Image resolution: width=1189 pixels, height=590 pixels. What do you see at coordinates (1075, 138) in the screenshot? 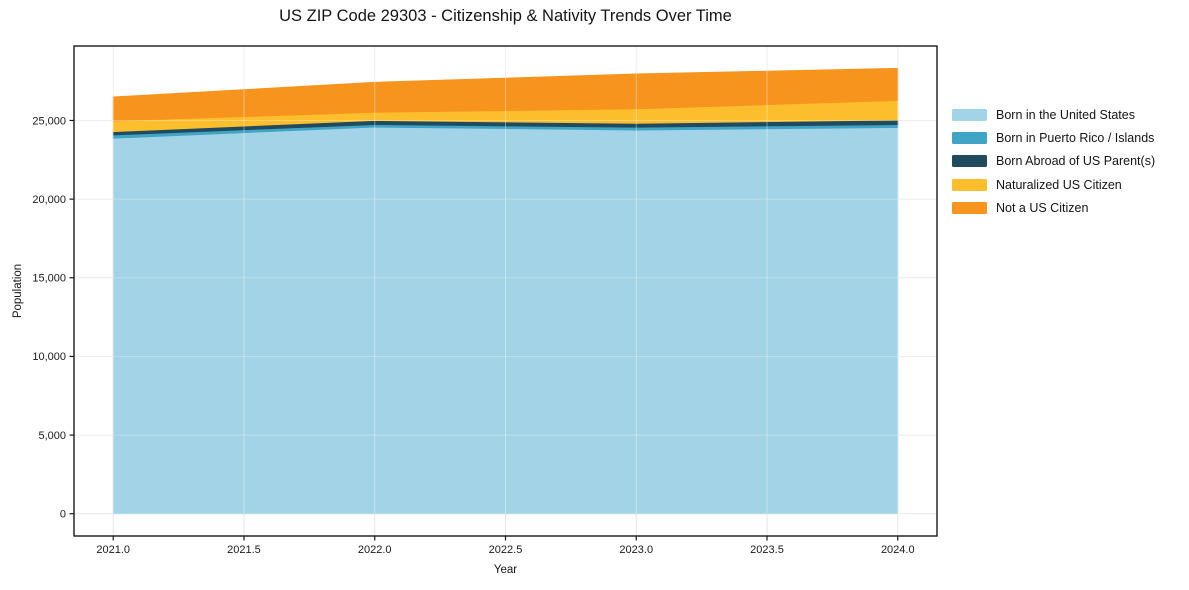
I see `legend-label: Born in Puerto Rico / Islands` at bounding box center [1075, 138].